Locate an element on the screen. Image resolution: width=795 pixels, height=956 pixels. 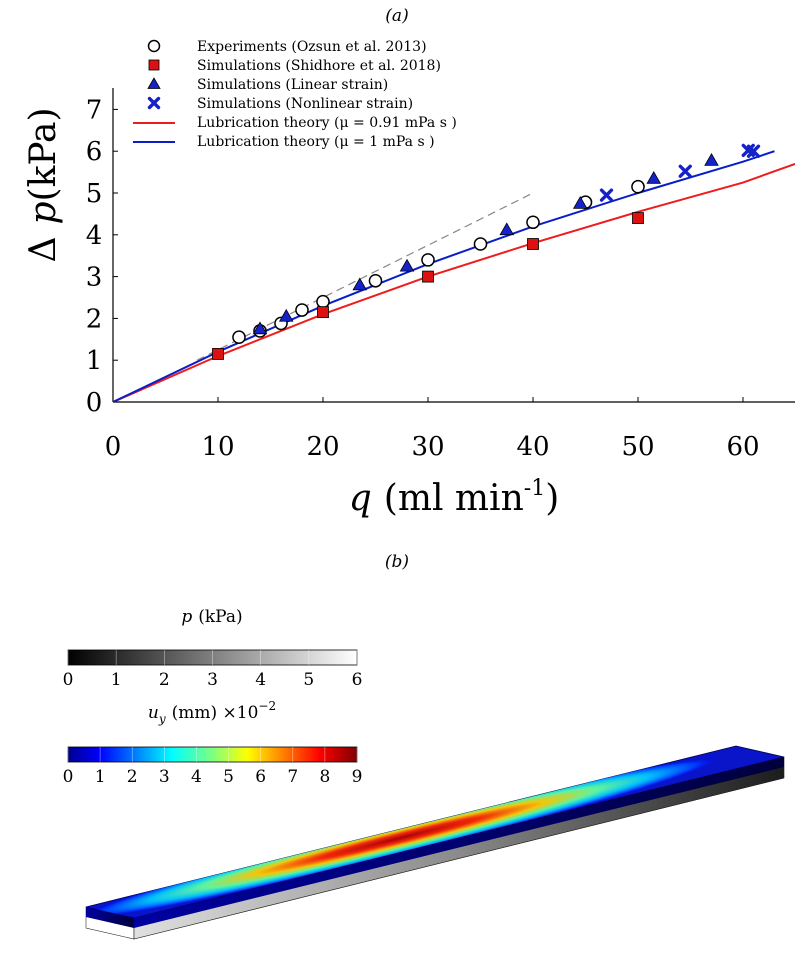
colorbar-displacement-sup: −2 is located at coordinates (267, 706).